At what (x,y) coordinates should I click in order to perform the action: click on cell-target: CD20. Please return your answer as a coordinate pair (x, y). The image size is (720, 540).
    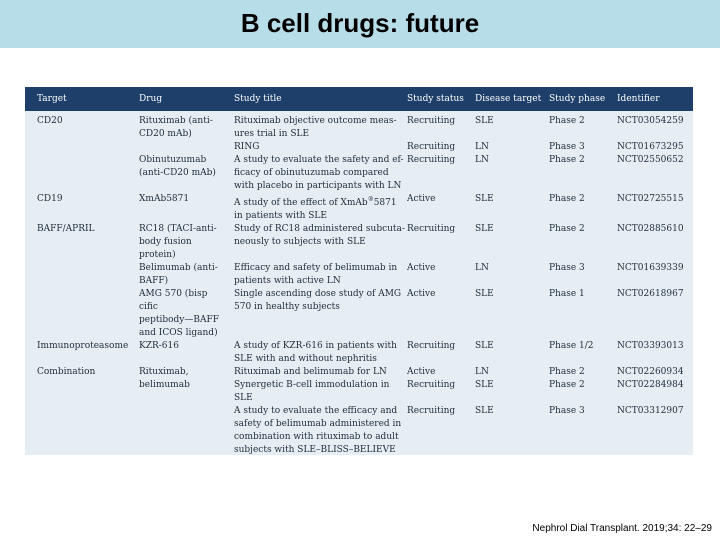
    Looking at the image, I should click on (50, 121).